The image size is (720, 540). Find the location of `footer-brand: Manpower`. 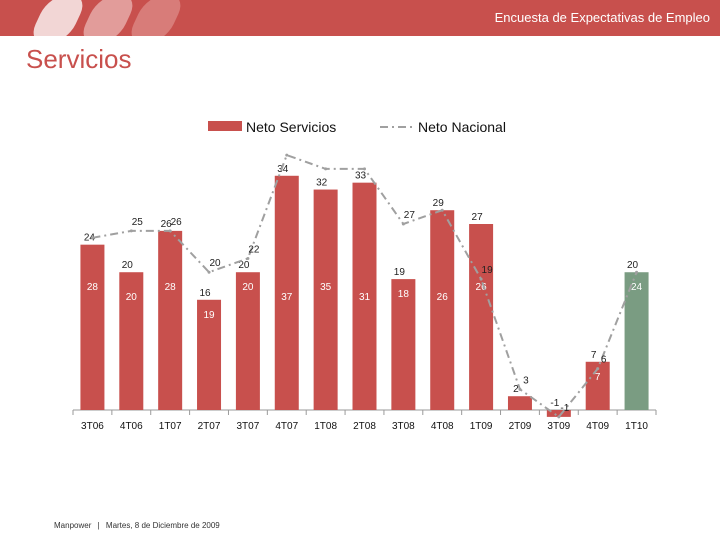

footer-brand: Manpower is located at coordinates (73, 525).